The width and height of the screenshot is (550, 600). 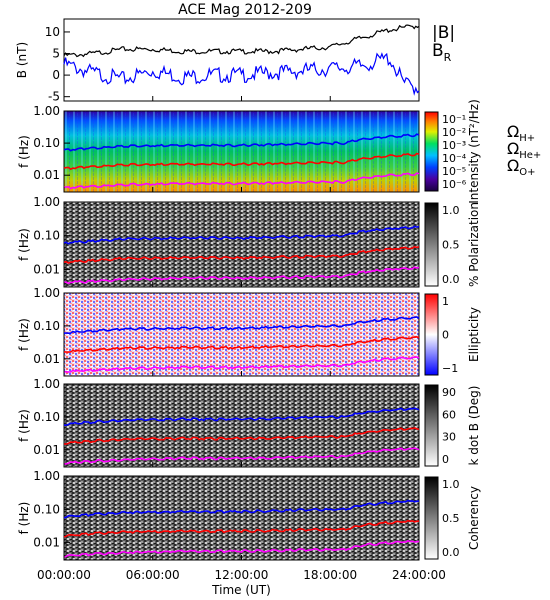 What do you see at coordinates (443, 33) in the screenshot?
I see `legend-b-total: |B|` at bounding box center [443, 33].